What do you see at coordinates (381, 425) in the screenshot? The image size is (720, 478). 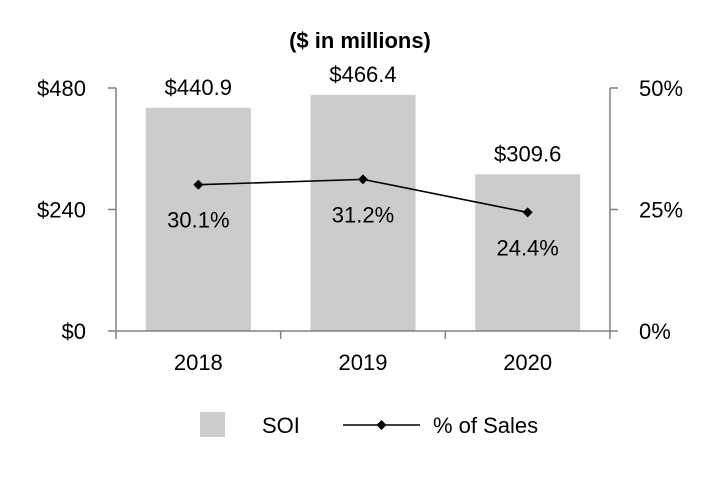 I see `legend-marker-percent` at bounding box center [381, 425].